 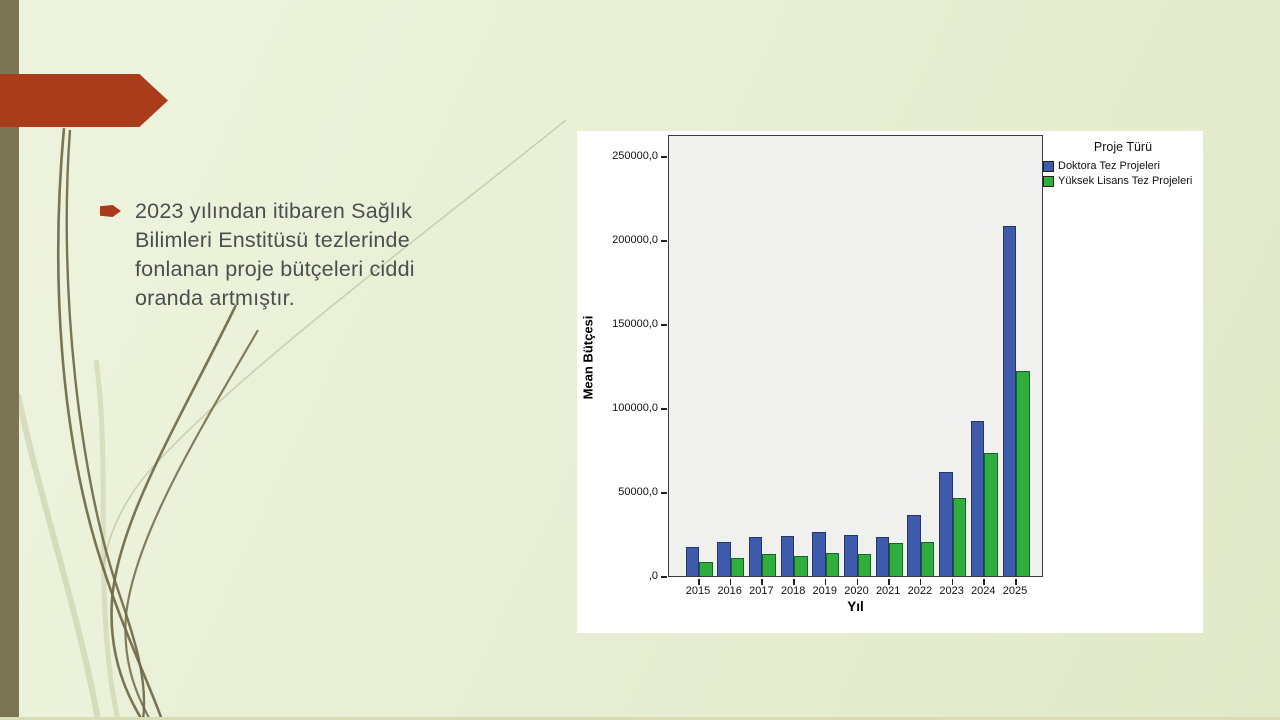 I want to click on bar-doktora-2020, so click(x=851, y=555).